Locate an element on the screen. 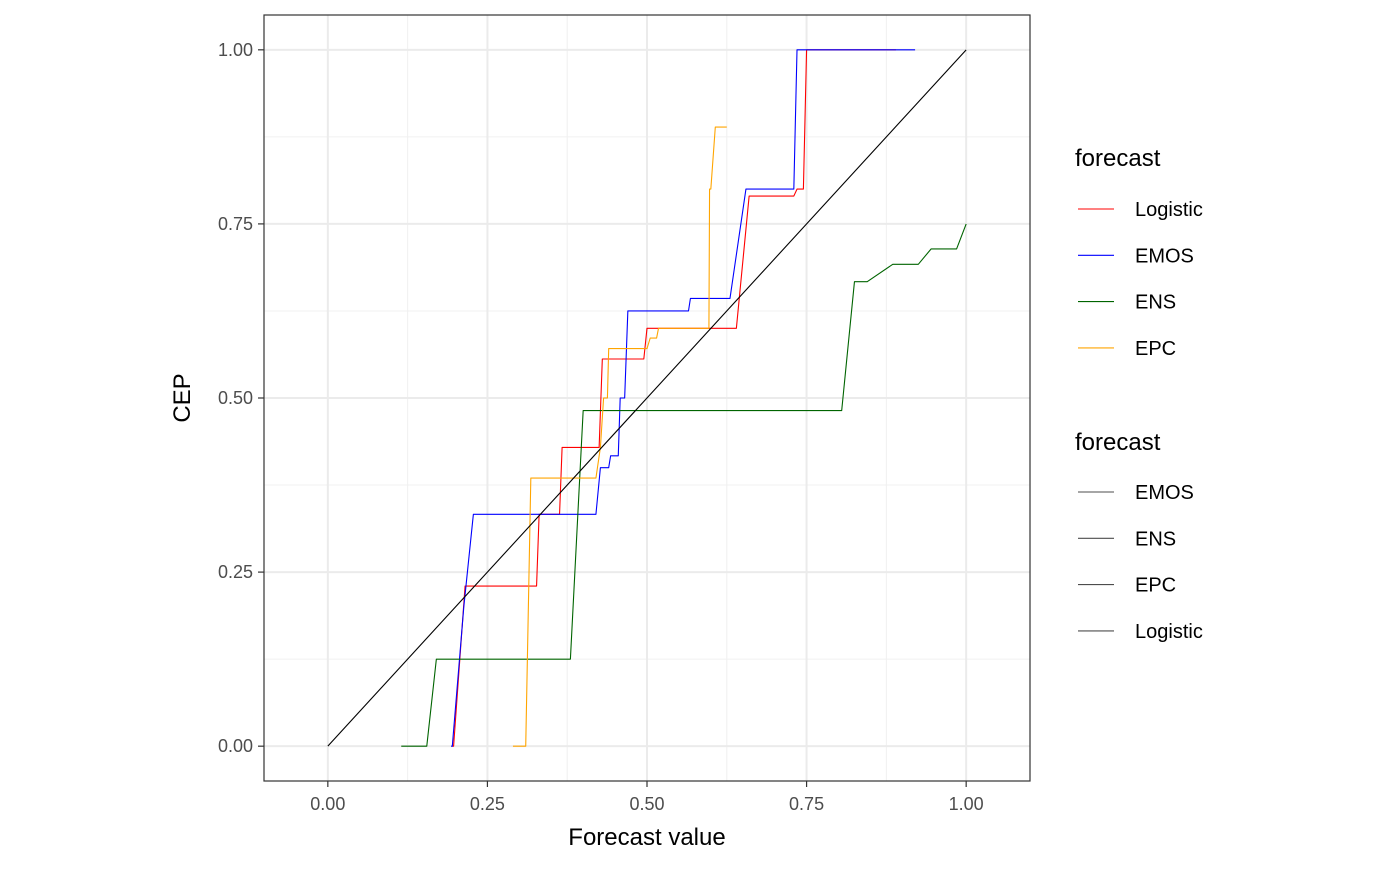  y-tick-label: 0.50 is located at coordinates (235, 398).